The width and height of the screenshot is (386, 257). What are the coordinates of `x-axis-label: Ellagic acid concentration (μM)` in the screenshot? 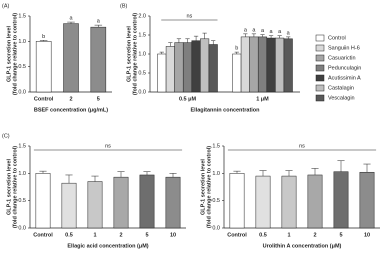 It's located at (107, 246).